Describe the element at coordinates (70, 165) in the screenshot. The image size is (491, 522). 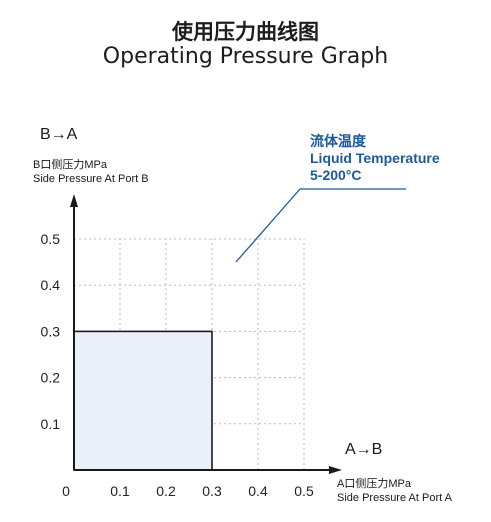
I see `y-axis-label-cn: B口侧压力MPa` at that location.